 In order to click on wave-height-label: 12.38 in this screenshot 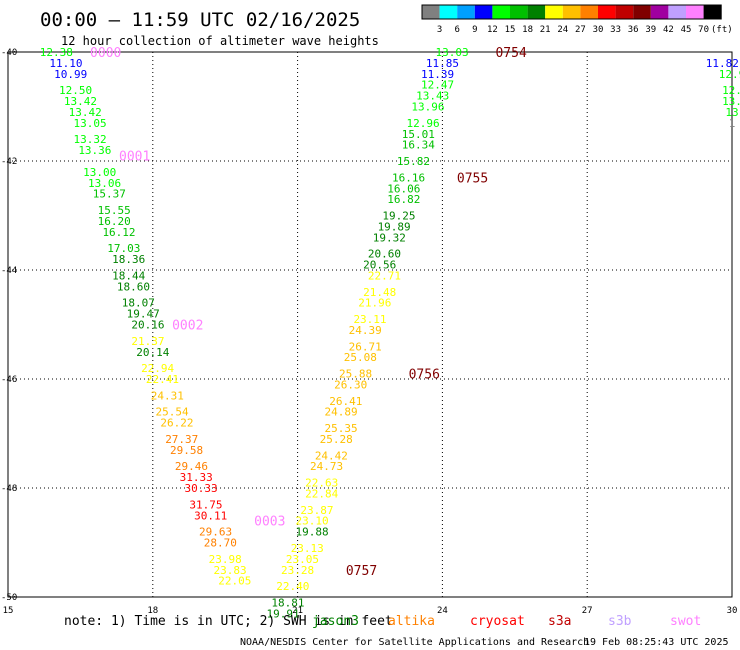, I will do `click(56, 52)`.